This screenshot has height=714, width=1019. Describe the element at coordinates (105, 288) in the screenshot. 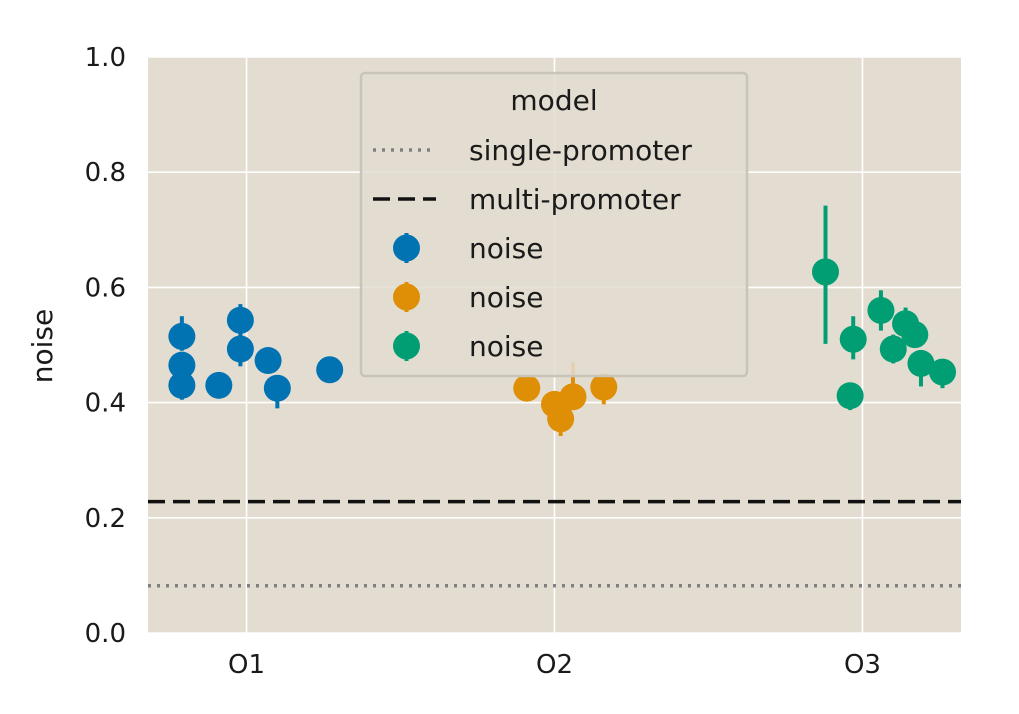

I see `y-tick-label: 0.6` at that location.